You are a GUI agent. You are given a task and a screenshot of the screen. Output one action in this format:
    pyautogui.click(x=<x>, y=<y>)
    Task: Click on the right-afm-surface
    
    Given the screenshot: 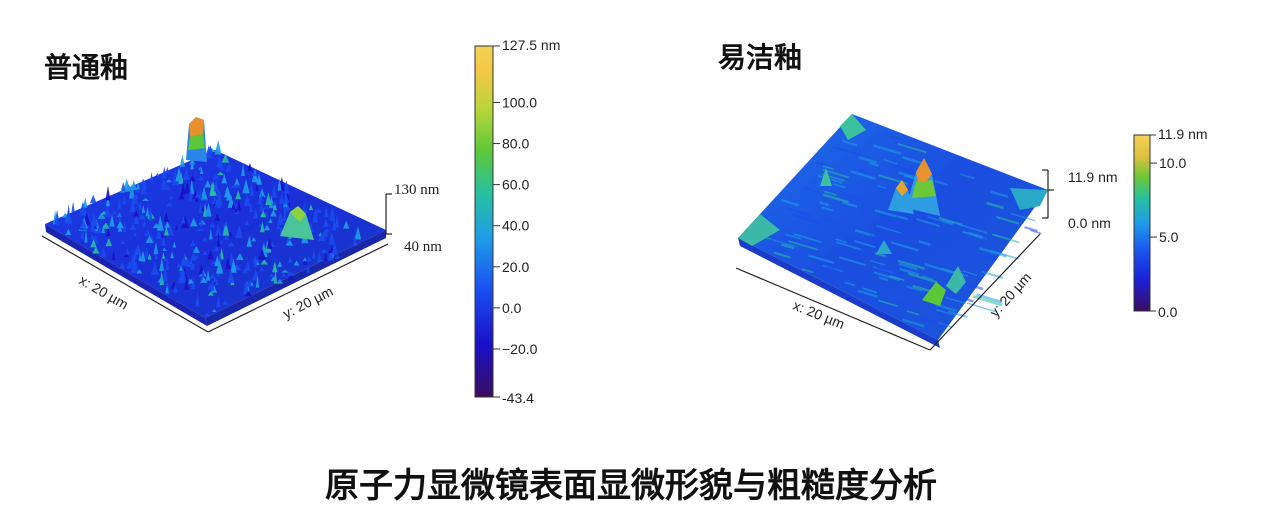 What is the action you would take?
    pyautogui.click(x=893, y=231)
    